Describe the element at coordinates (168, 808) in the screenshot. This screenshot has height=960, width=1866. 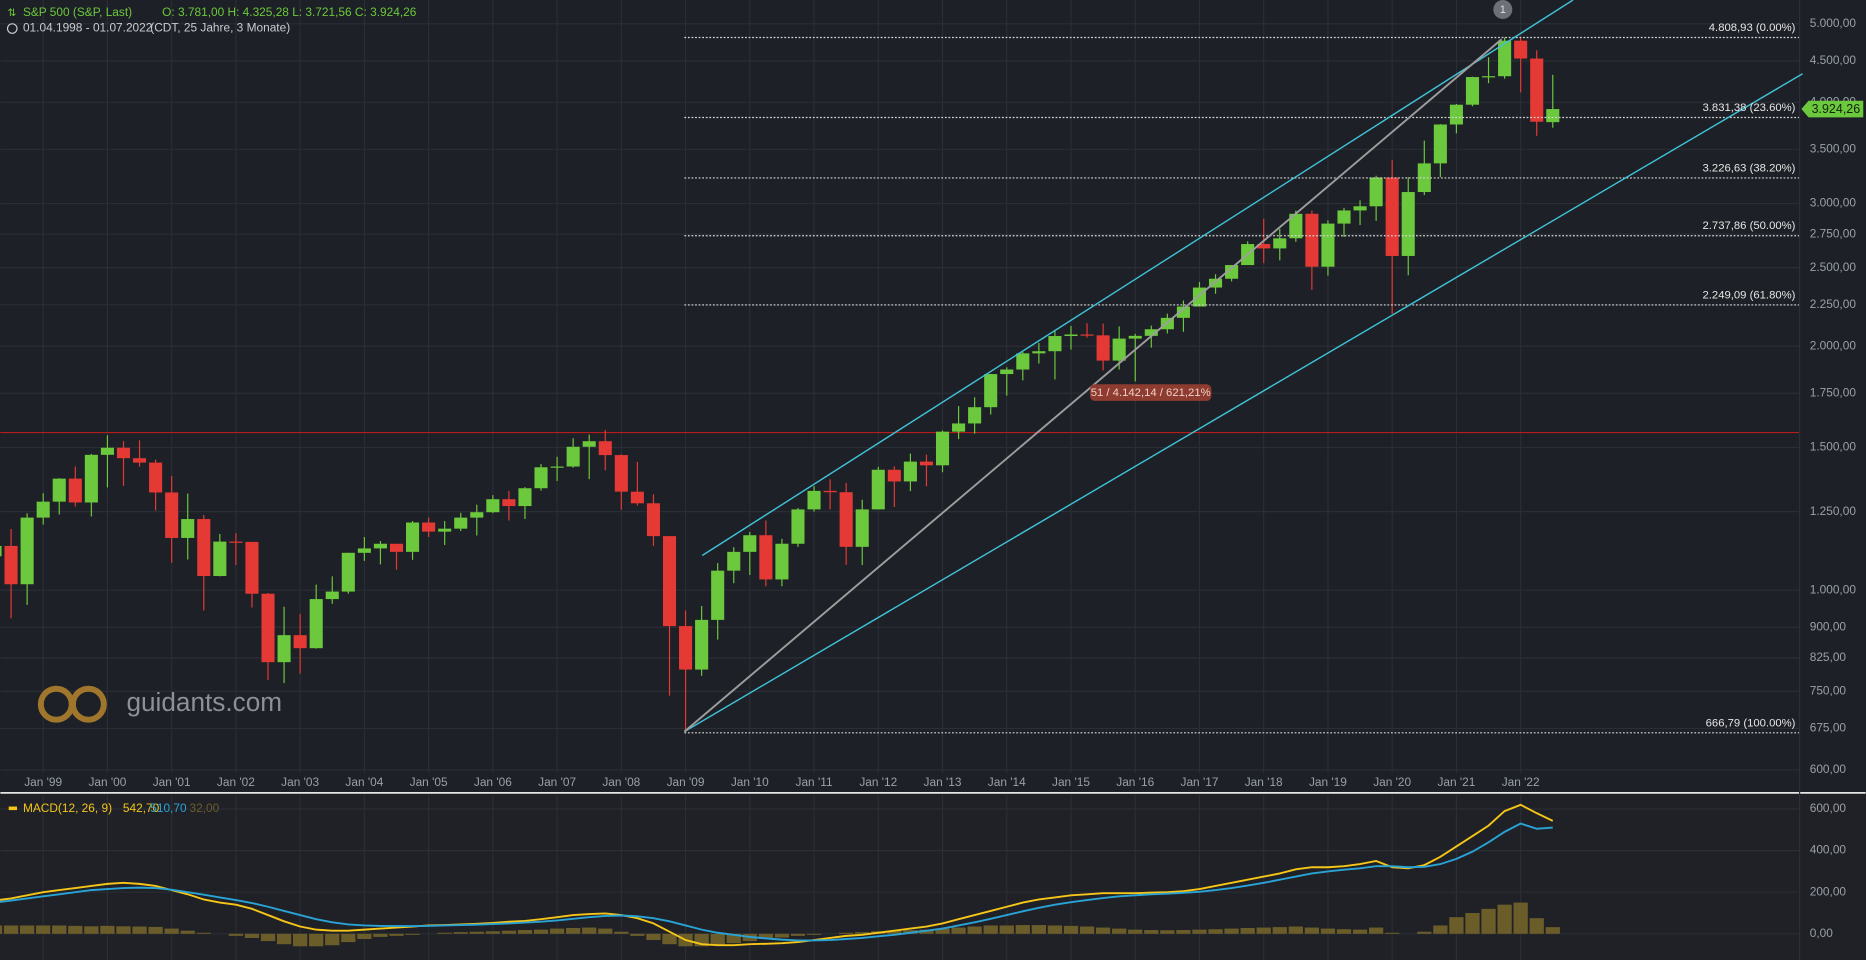
I see `signal-legend-value: 510,70` at that location.